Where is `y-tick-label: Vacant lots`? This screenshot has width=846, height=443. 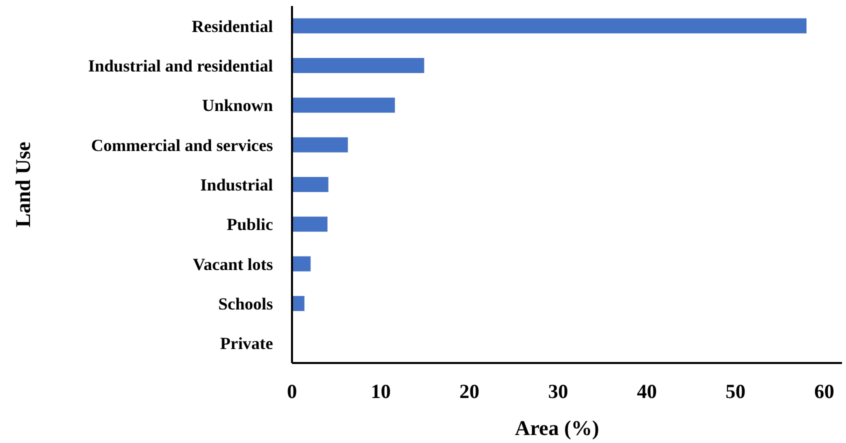 y-tick-label: Vacant lots is located at coordinates (233, 264).